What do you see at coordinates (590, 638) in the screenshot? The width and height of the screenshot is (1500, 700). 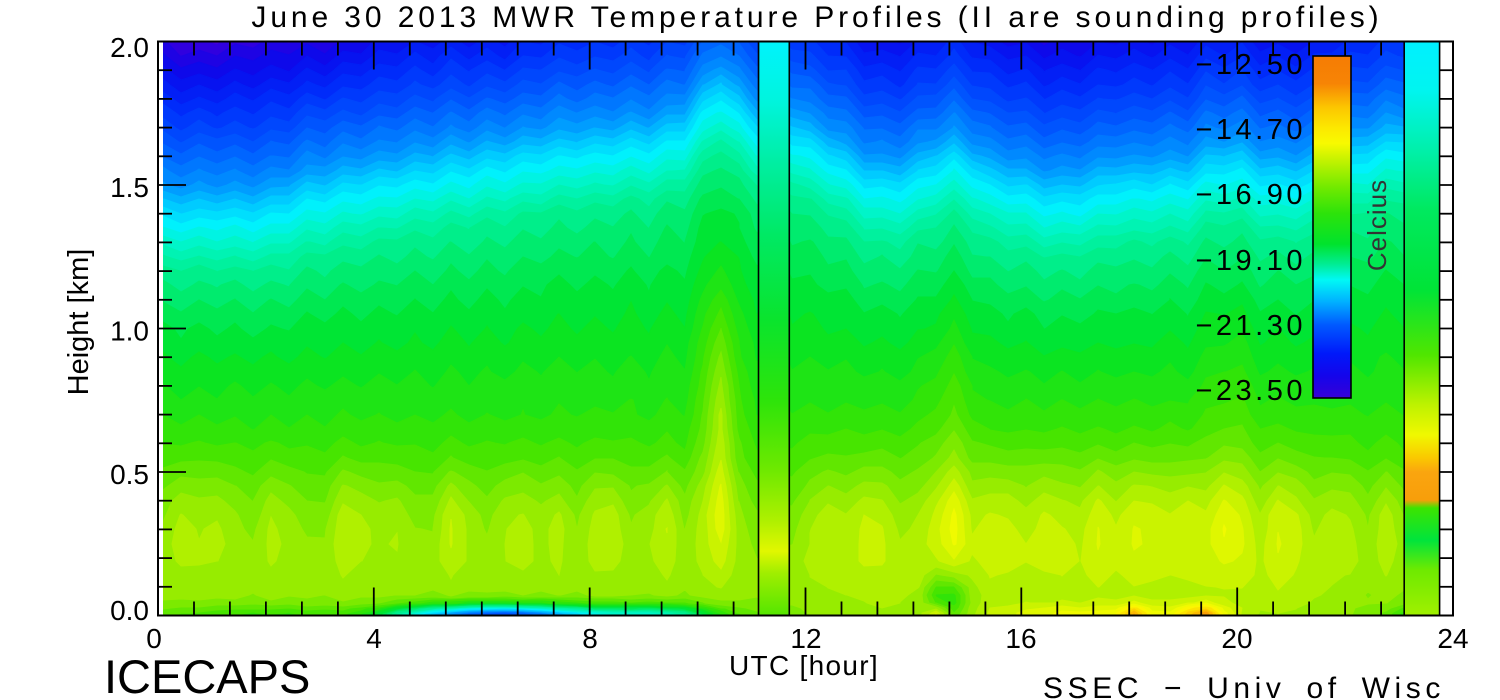 I see `svg-text: 8` at bounding box center [590, 638].